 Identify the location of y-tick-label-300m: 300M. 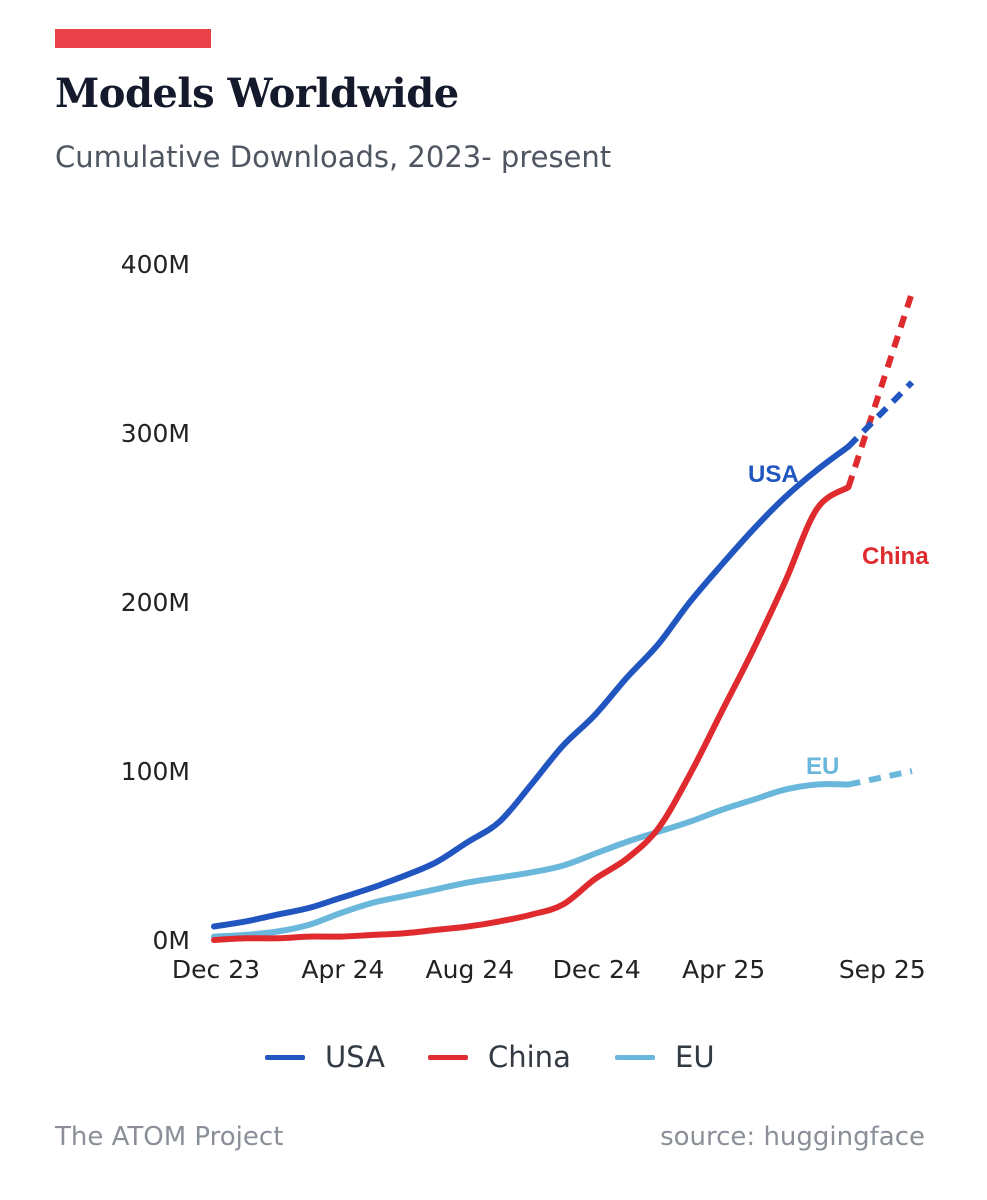
(155, 433).